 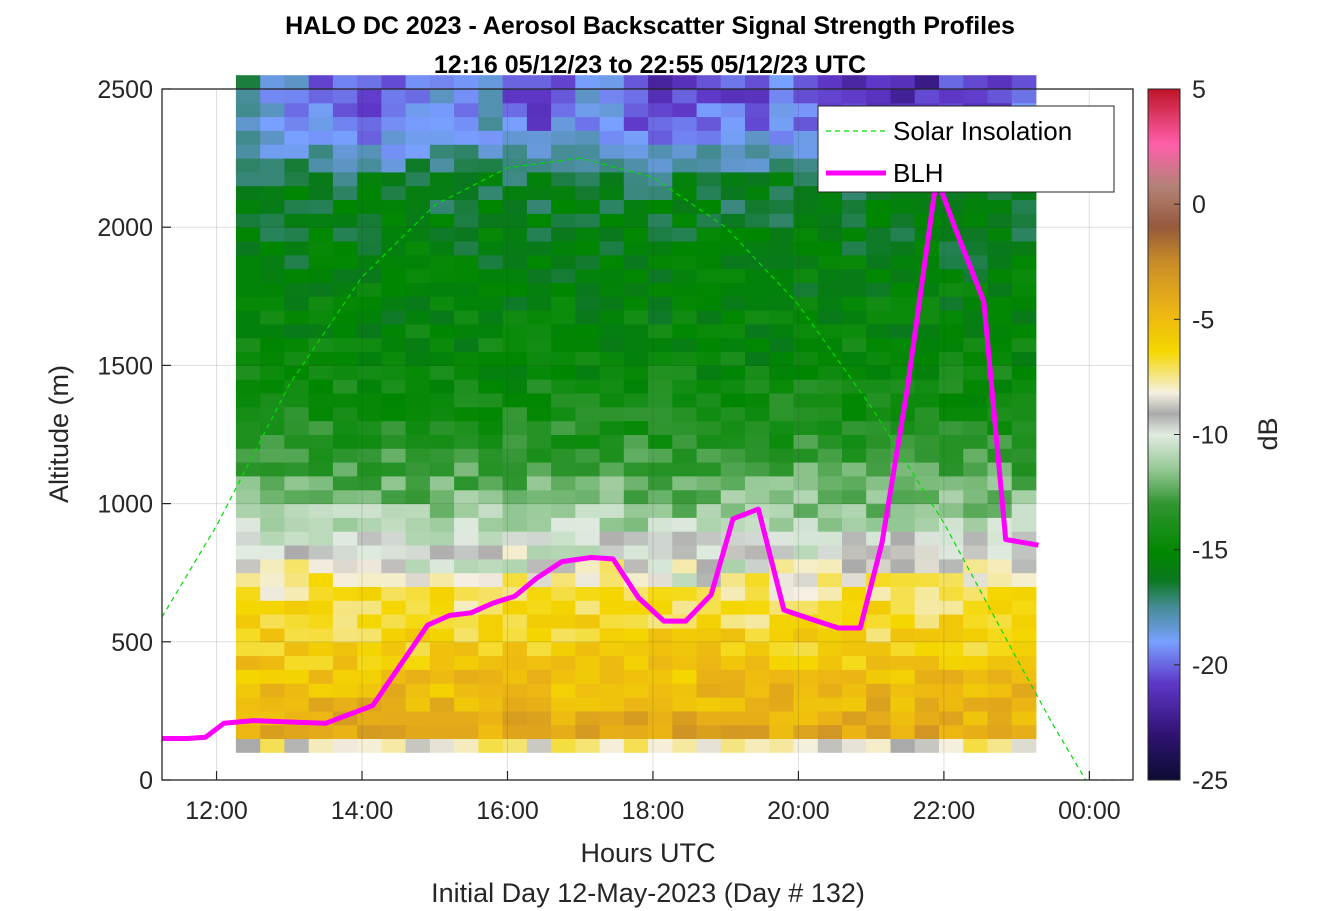 What do you see at coordinates (216, 811) in the screenshot?
I see `x-tick-label: 12:00` at bounding box center [216, 811].